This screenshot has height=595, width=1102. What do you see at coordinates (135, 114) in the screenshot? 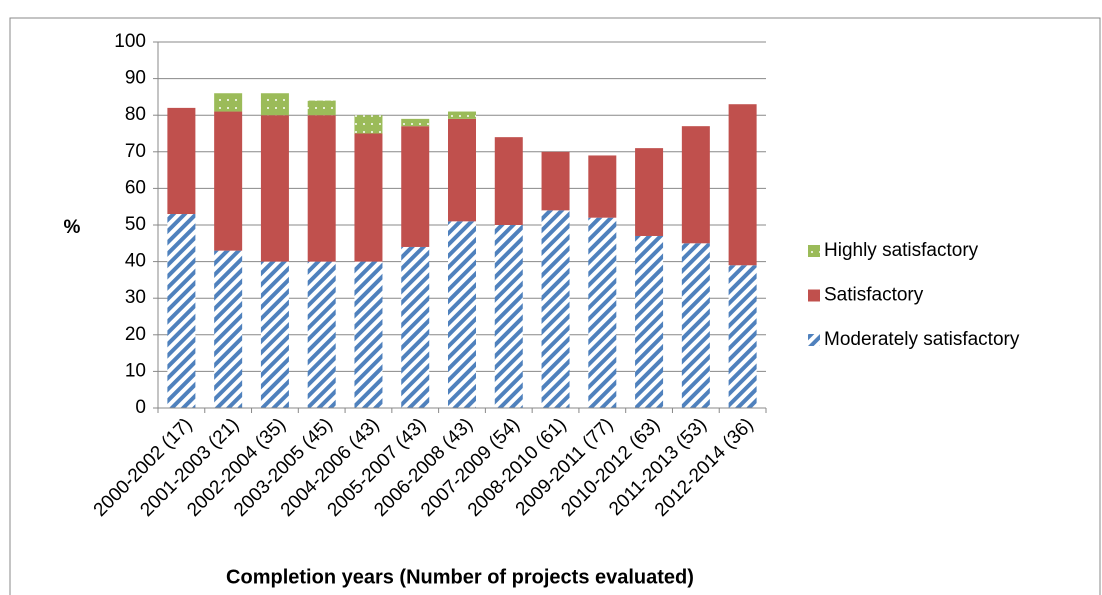
I see `y-tick-label: 80` at bounding box center [135, 114].